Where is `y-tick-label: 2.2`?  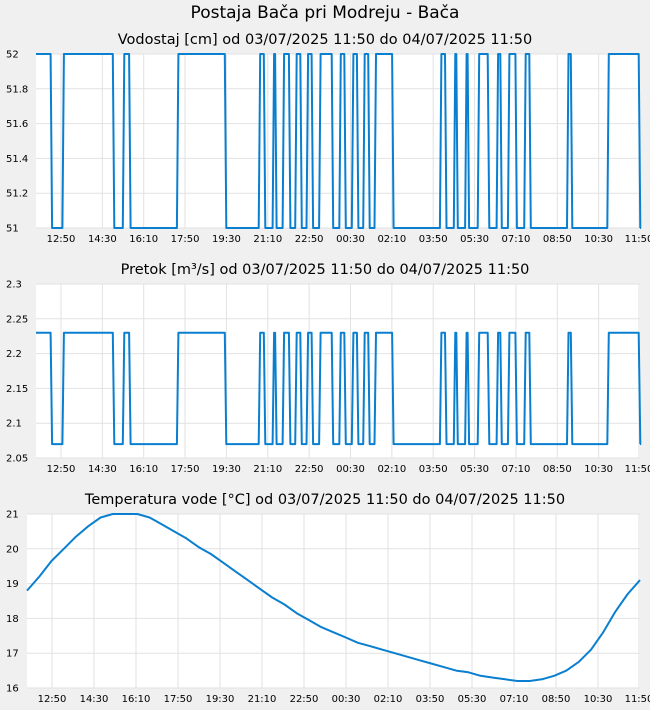
y-tick-label: 2.2 is located at coordinates (14, 354).